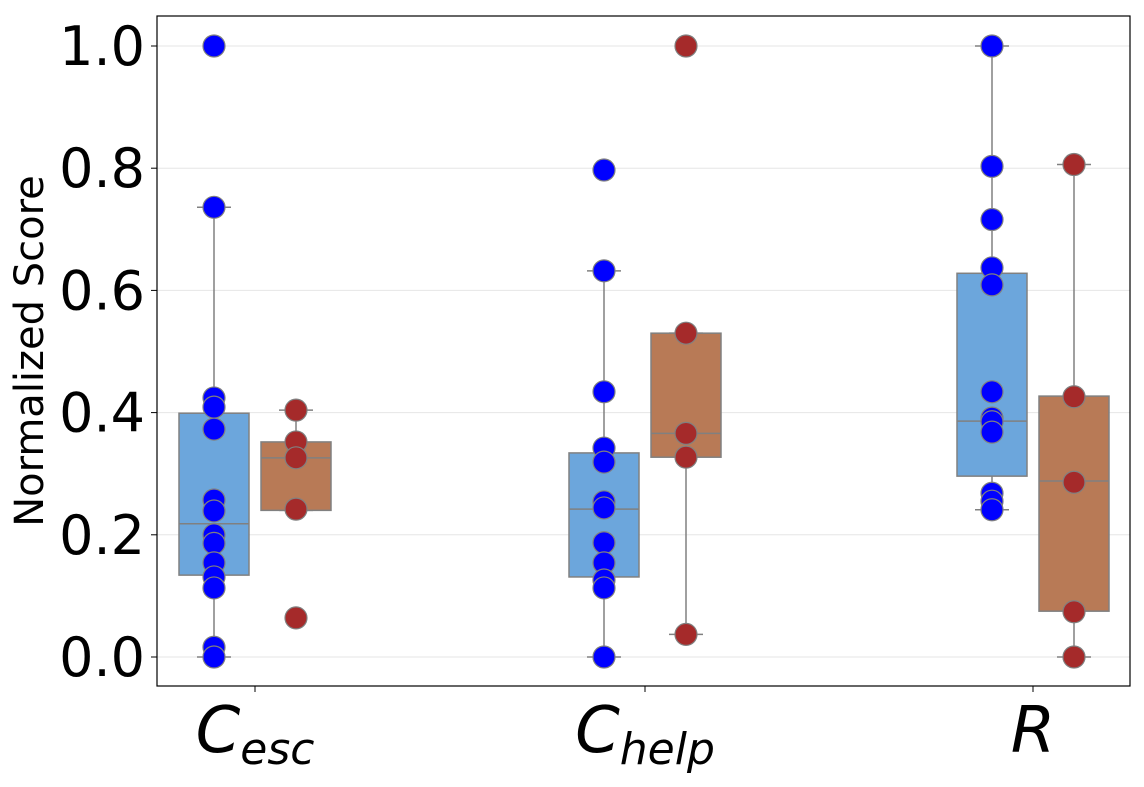 The height and width of the screenshot is (787, 1144). What do you see at coordinates (102, 535) in the screenshot?
I see `y-tick-label: 0.2` at bounding box center [102, 535].